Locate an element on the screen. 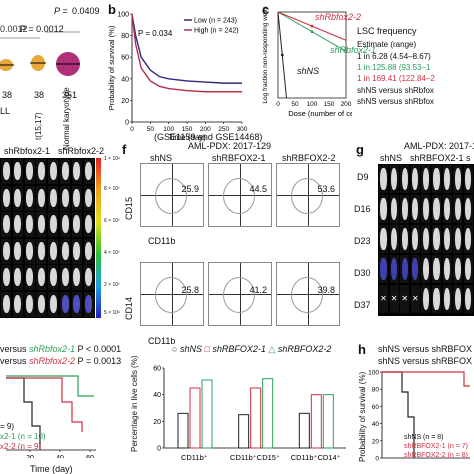 The image size is (474, 474). panel-a-p3: P = 0.0012 is located at coordinates (42, 29).